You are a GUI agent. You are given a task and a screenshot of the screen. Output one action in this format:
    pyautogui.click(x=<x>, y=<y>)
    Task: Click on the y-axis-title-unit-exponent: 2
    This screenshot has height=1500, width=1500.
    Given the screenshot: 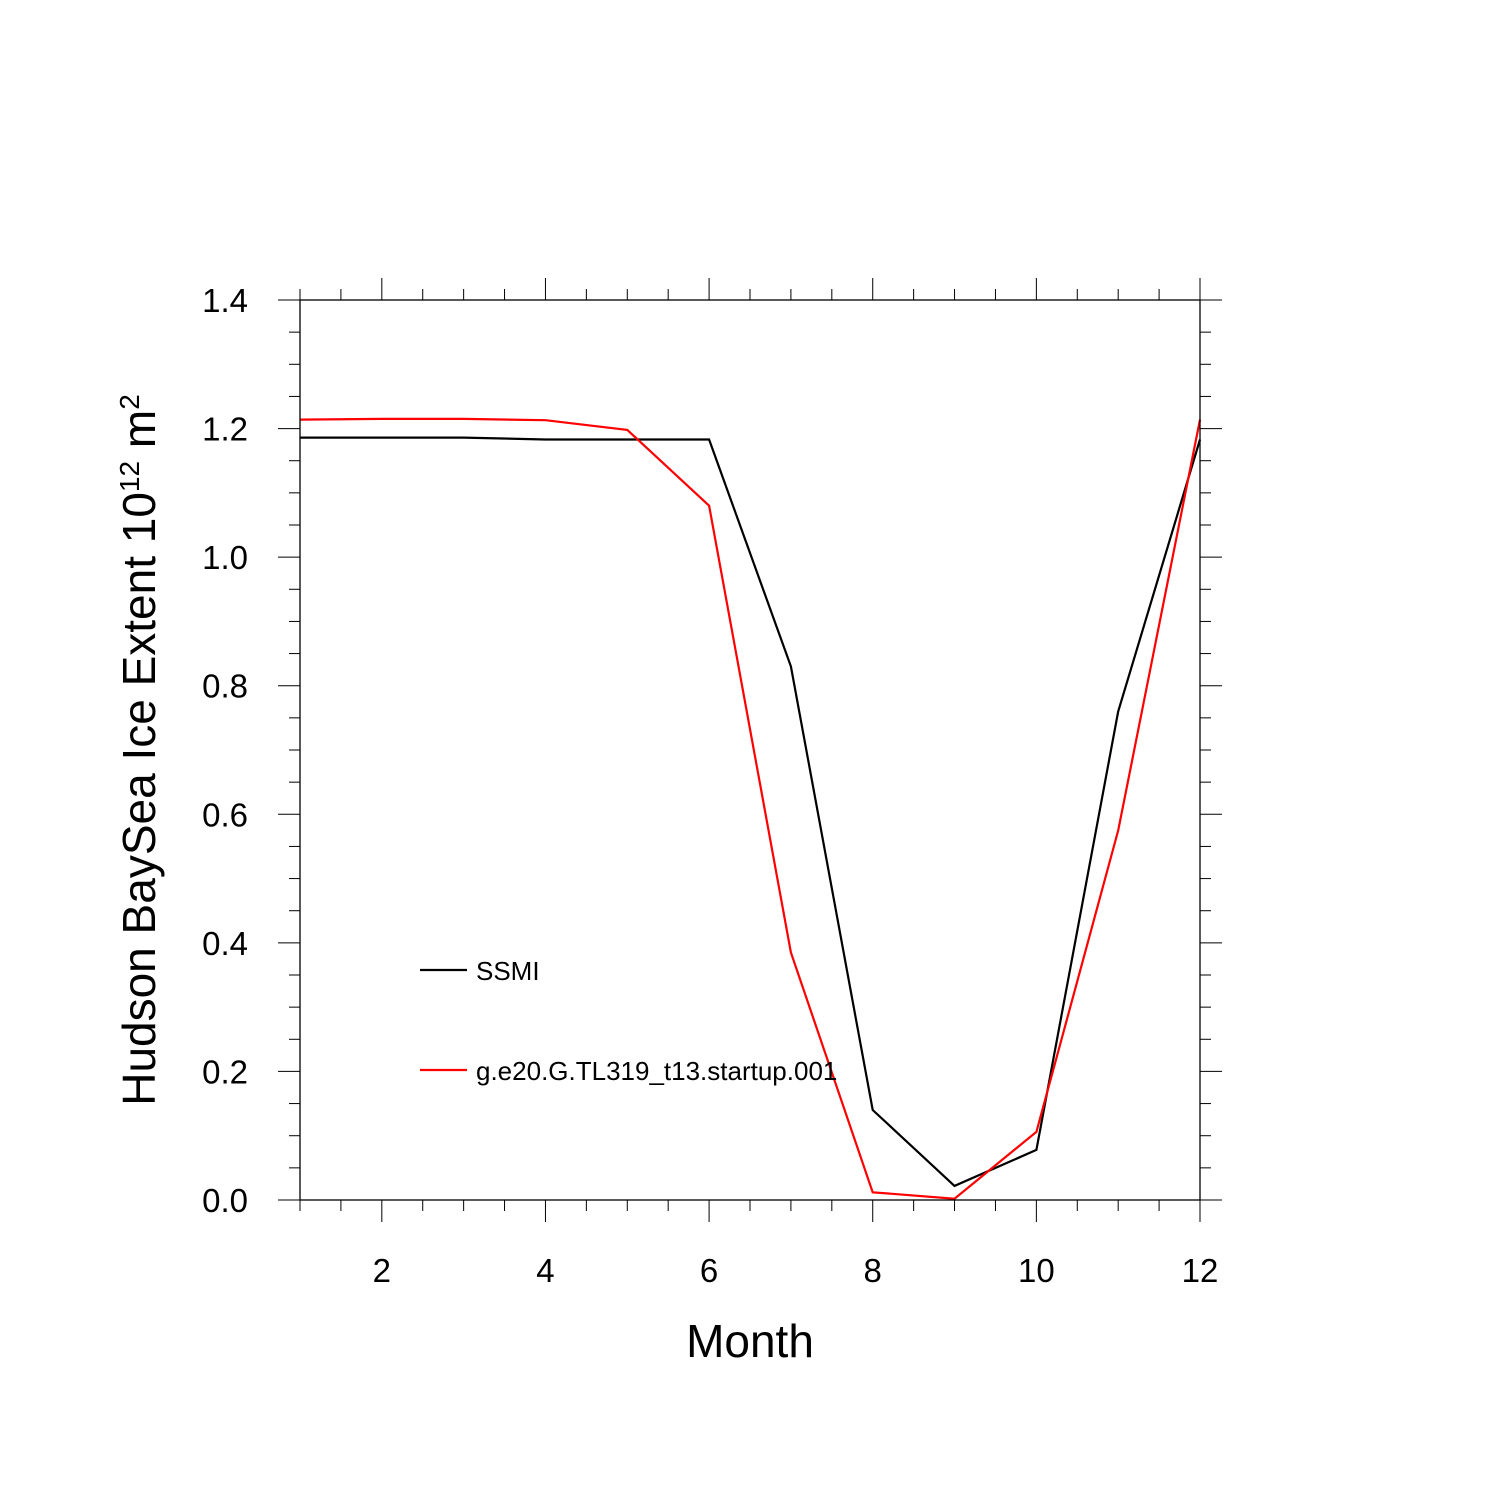 What is the action you would take?
    pyautogui.click(x=129, y=402)
    